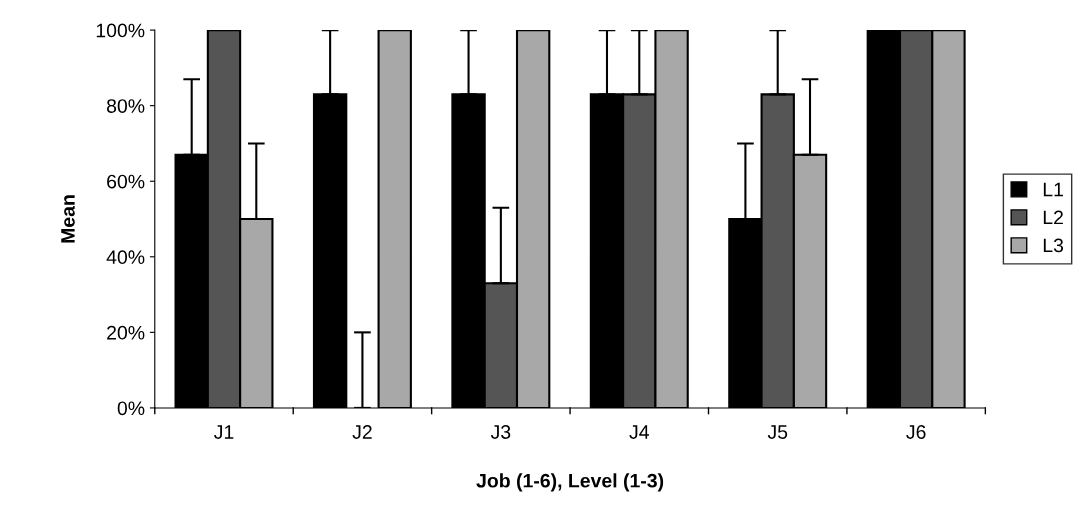 The height and width of the screenshot is (519, 1090). I want to click on x-tick-label: J1, so click(224, 432).